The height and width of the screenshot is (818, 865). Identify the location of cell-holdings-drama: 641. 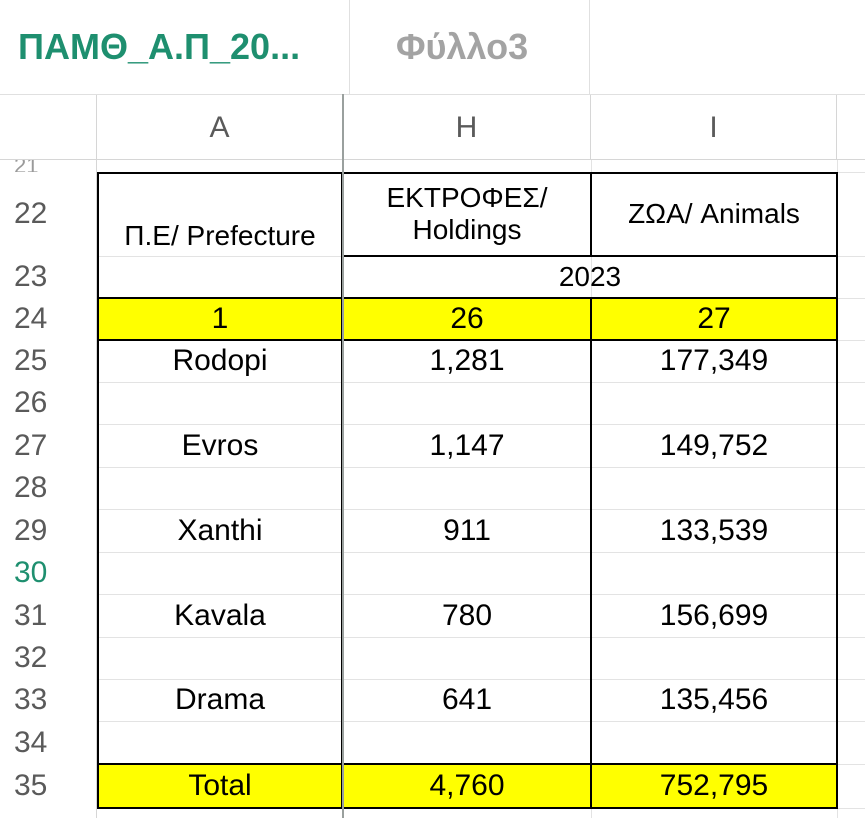
(467, 699).